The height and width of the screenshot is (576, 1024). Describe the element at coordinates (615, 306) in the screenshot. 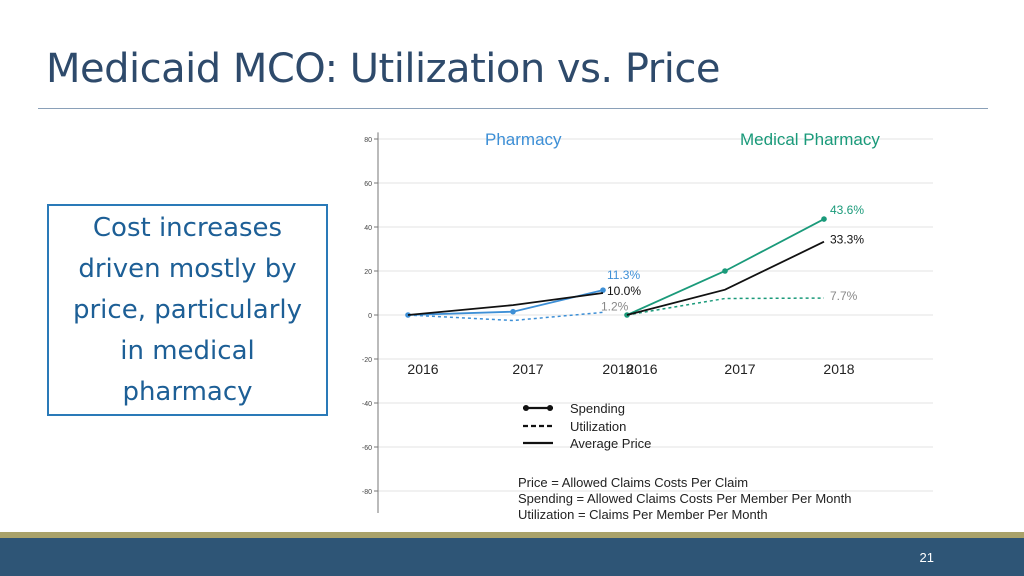

I see `value-label: 1.2%` at that location.